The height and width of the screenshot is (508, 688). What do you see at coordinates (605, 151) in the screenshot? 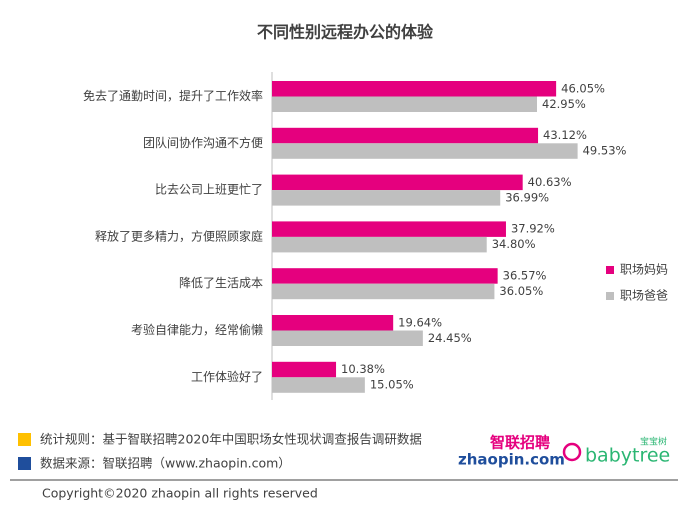
I see `value-label: 49.53%` at bounding box center [605, 151].